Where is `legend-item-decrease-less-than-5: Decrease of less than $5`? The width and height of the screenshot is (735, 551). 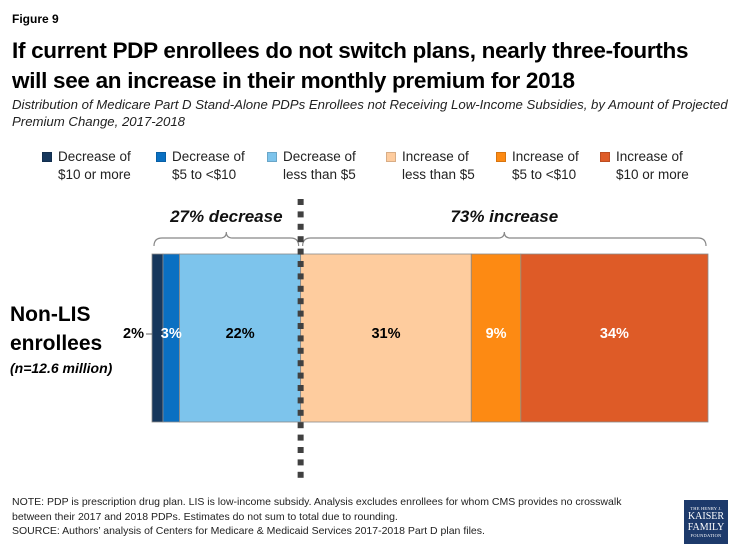 legend-item-decrease-less-than-5: Decrease of less than $5 is located at coordinates (311, 166).